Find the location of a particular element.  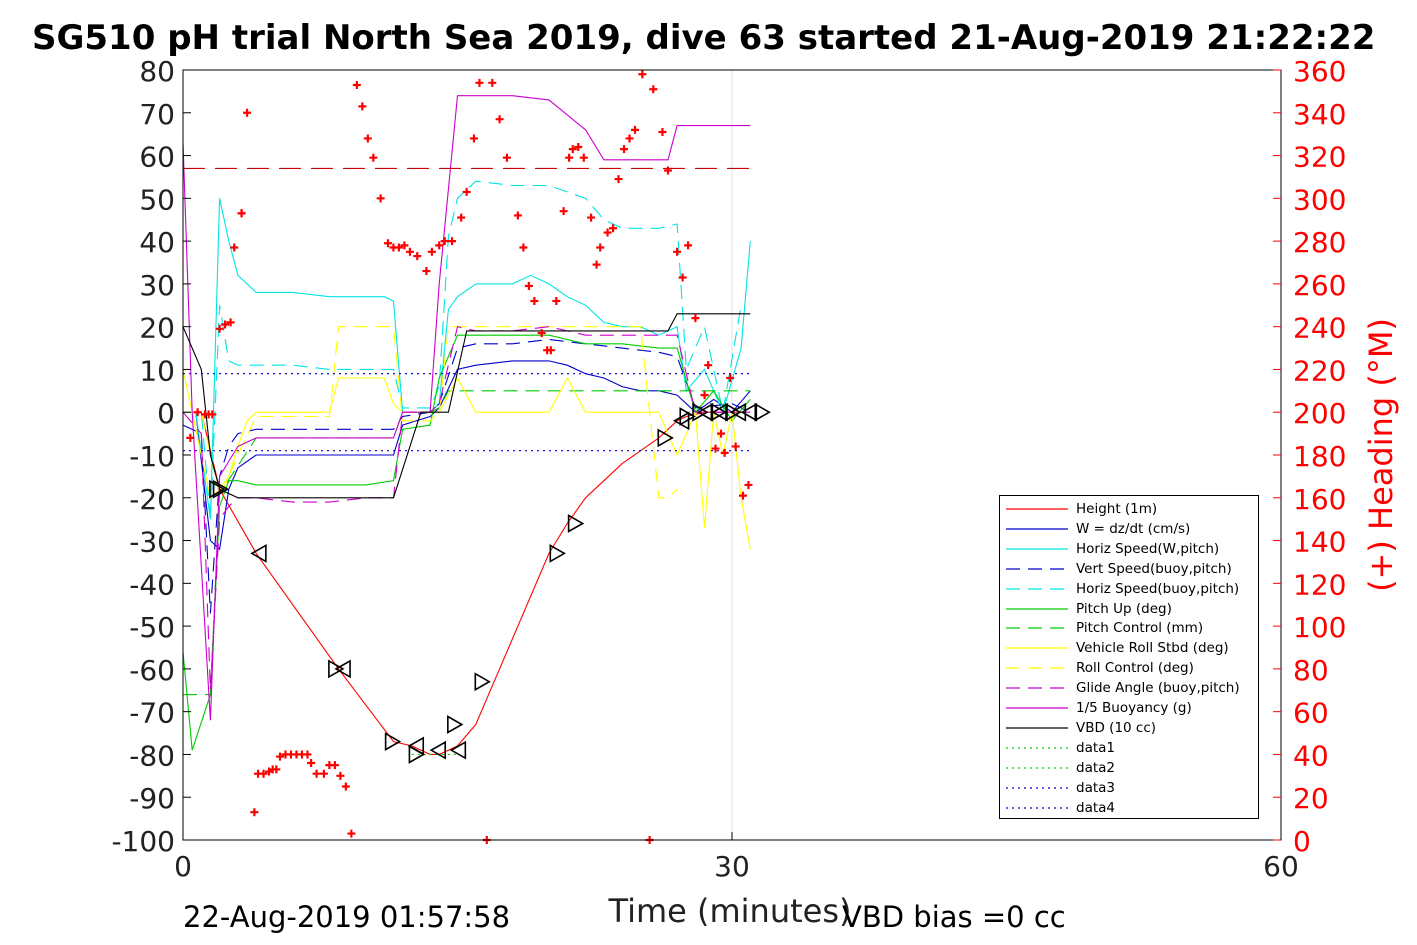

legend-label: Roll Control (deg) is located at coordinates (1135, 668).